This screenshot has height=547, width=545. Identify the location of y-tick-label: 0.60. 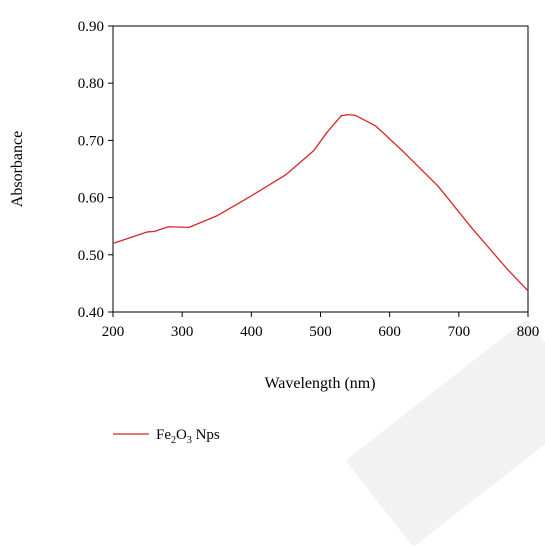
(91, 199).